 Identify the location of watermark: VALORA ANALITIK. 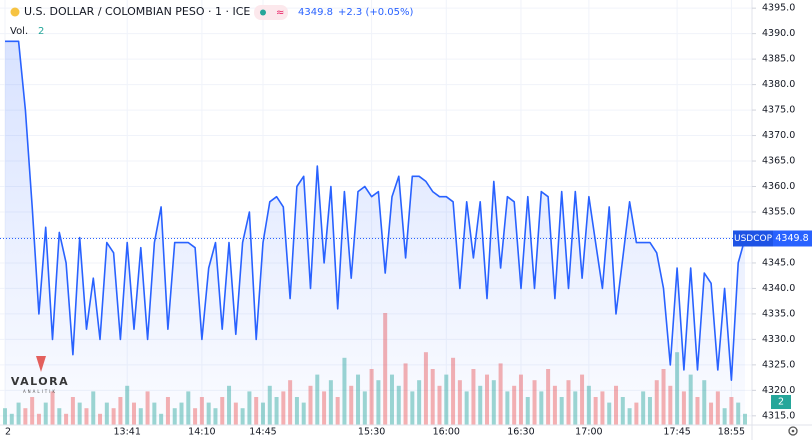
(40, 375).